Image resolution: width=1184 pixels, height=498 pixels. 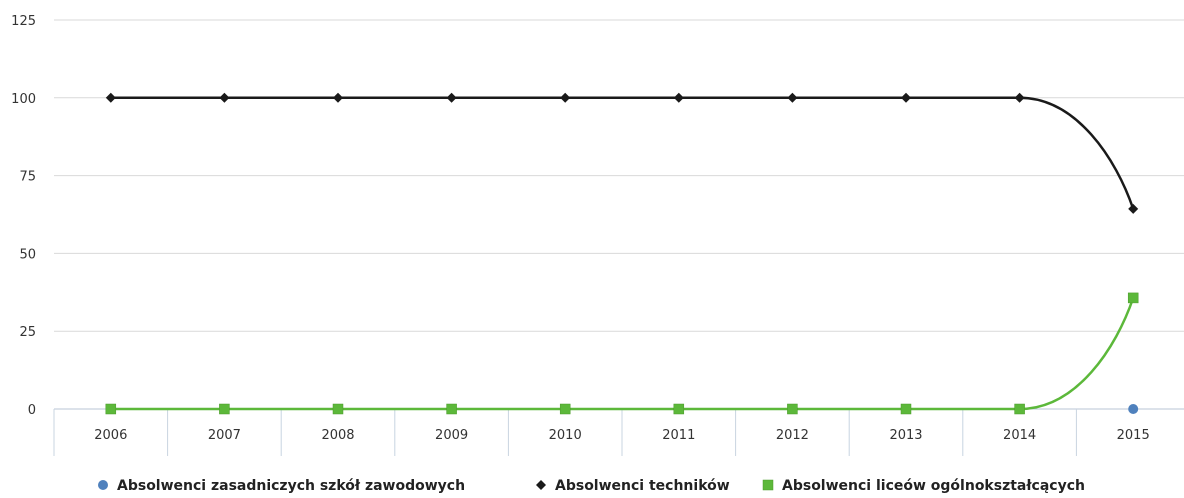 I want to click on x-tick-label: 2007, so click(x=224, y=435).